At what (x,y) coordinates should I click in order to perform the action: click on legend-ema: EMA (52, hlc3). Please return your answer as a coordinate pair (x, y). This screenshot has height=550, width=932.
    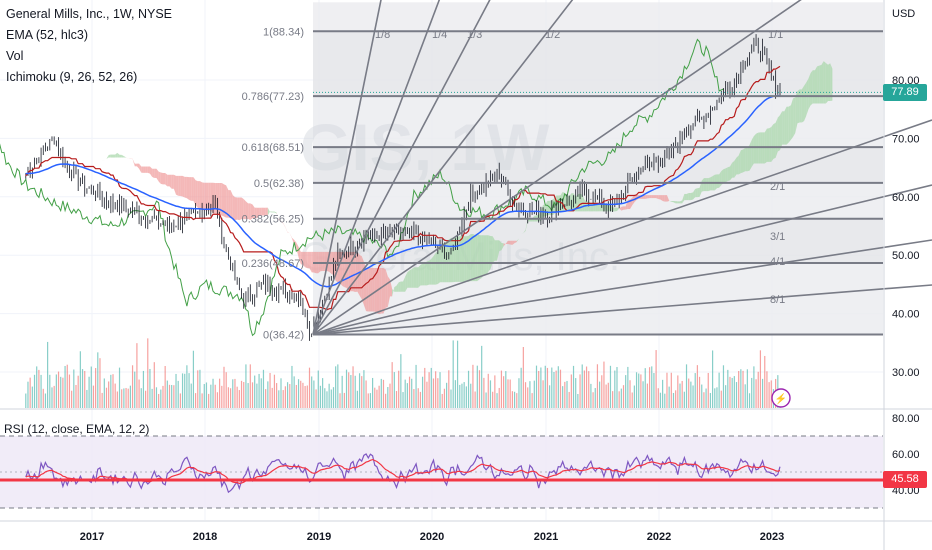
    Looking at the image, I should click on (47, 35).